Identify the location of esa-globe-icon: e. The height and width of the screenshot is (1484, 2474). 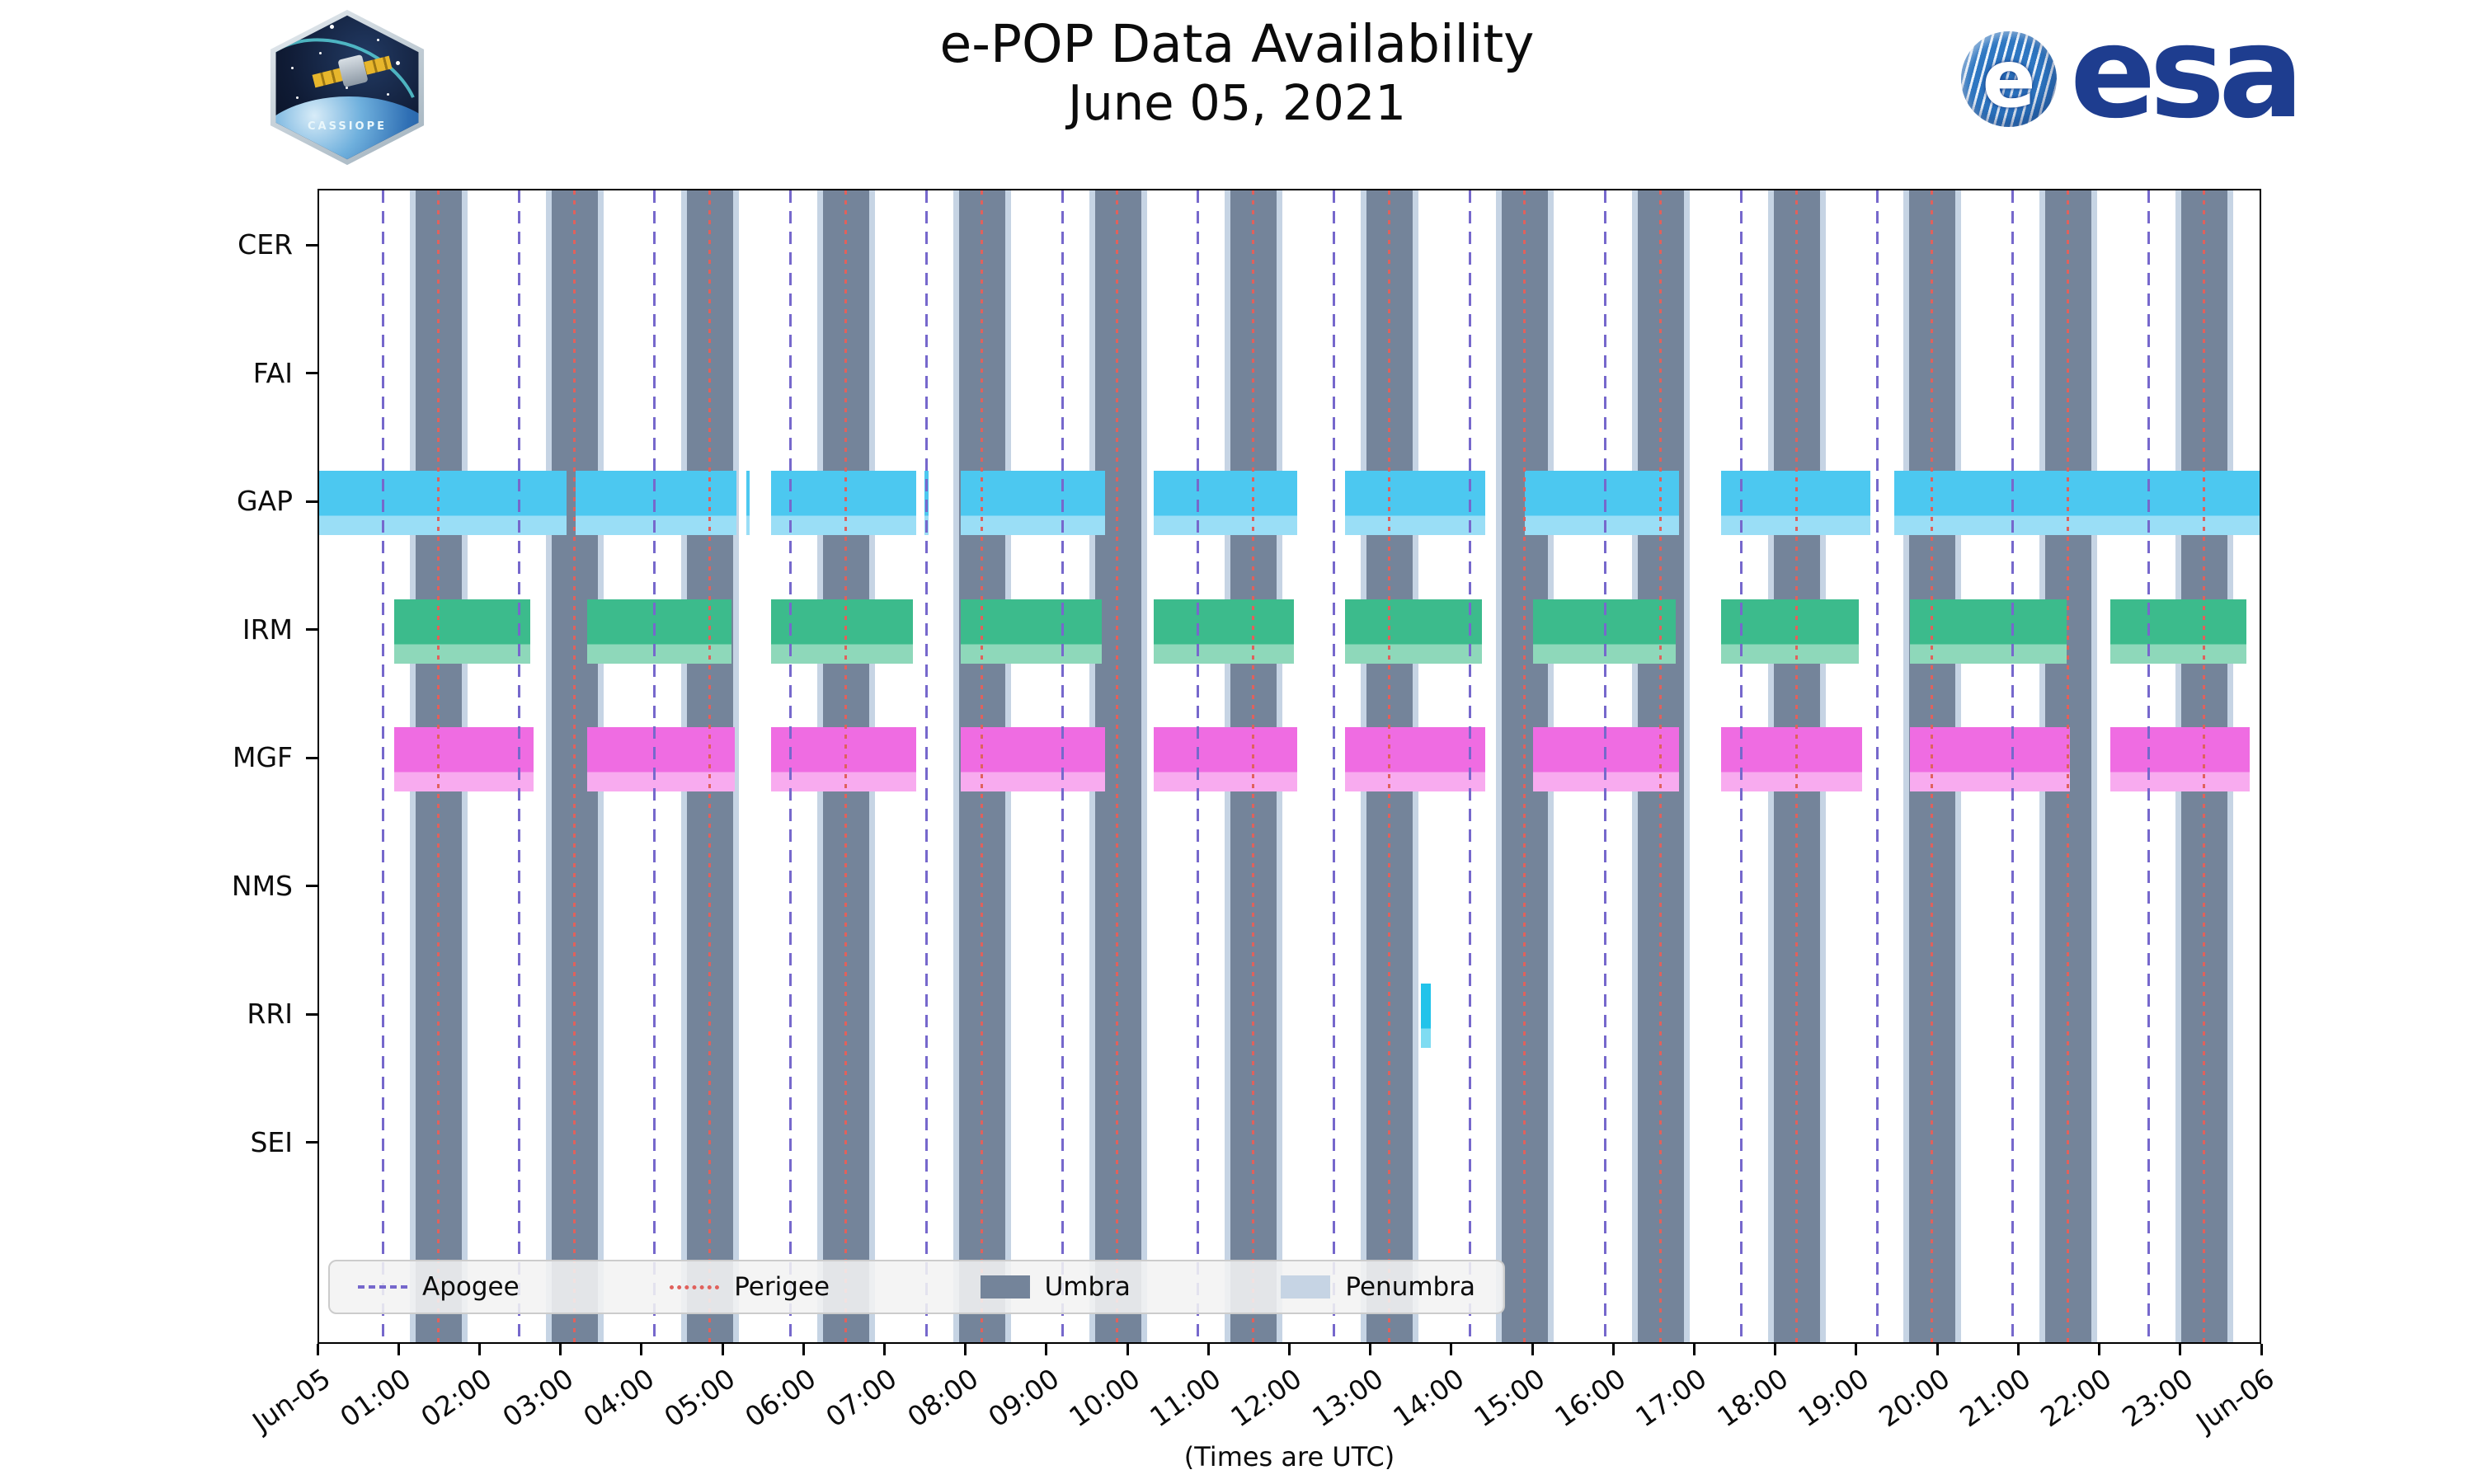
(2009, 79).